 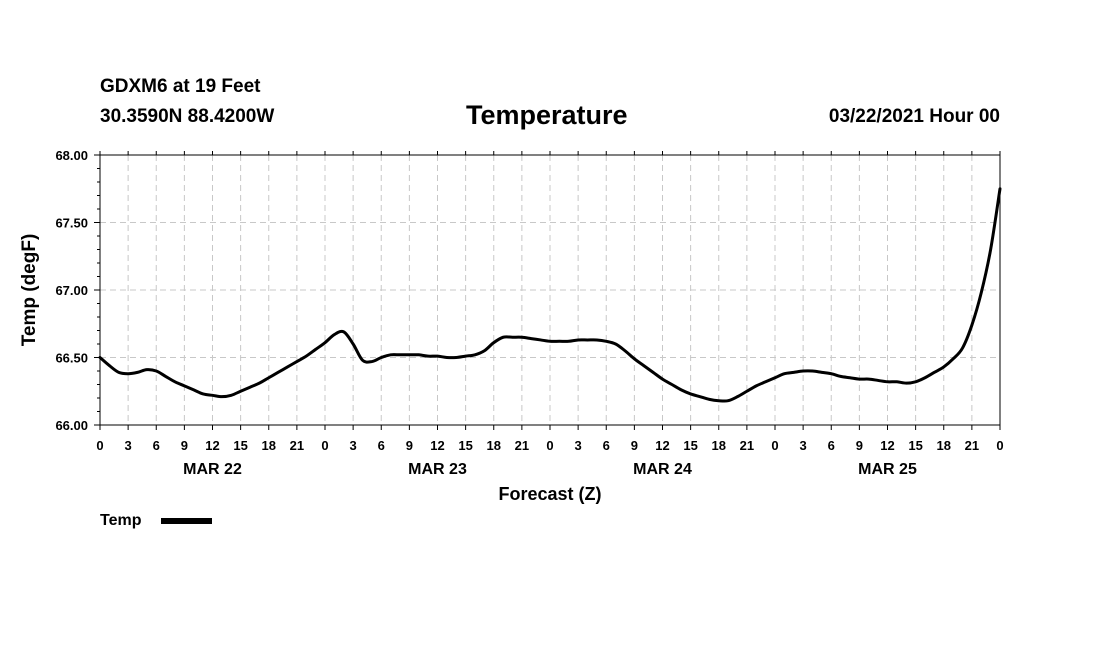 I want to click on y-axis-label: Temp (degF), so click(x=29, y=290).